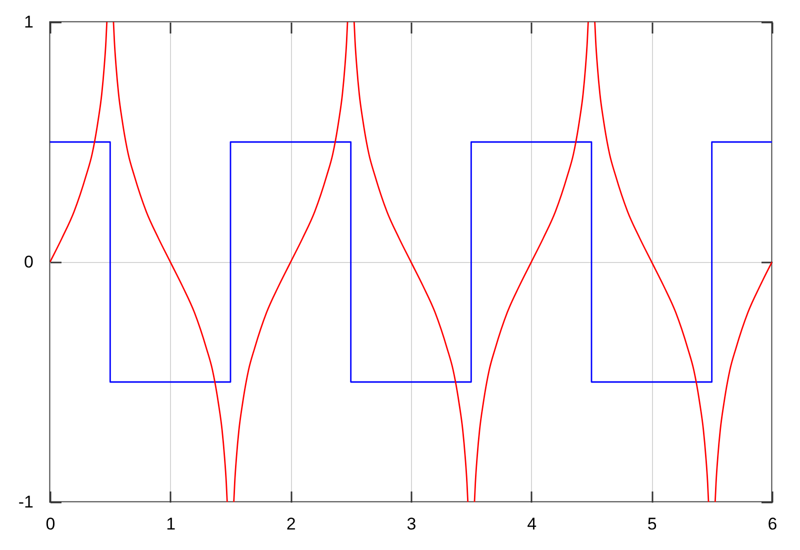 The height and width of the screenshot is (550, 800). Describe the element at coordinates (29, 22) in the screenshot. I see `y-tick-label: 1` at that location.